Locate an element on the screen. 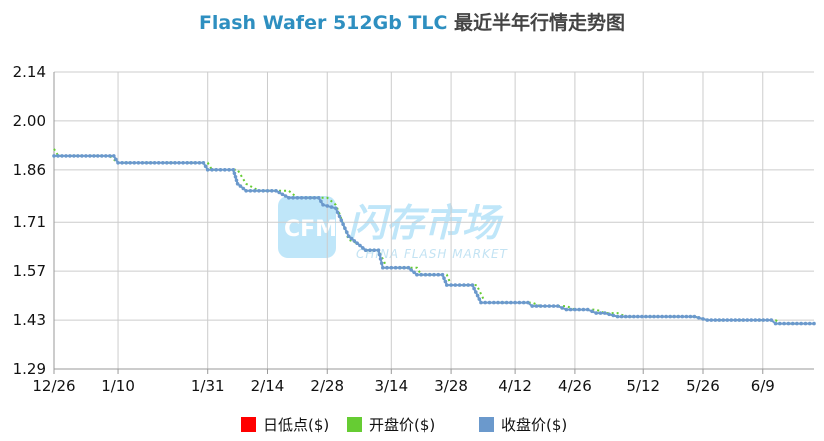  x-tick-label: 4/12 is located at coordinates (515, 386).